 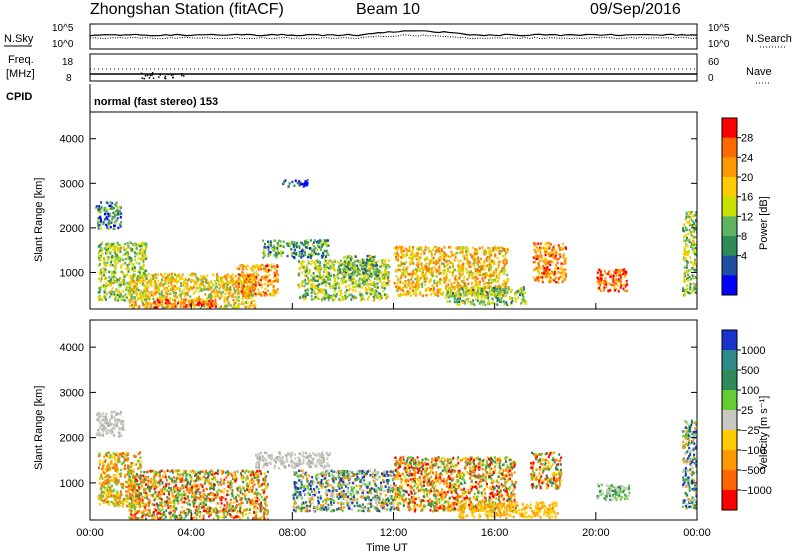 I want to click on station-title: Zhongshan Station (fitACF), so click(x=187, y=9).